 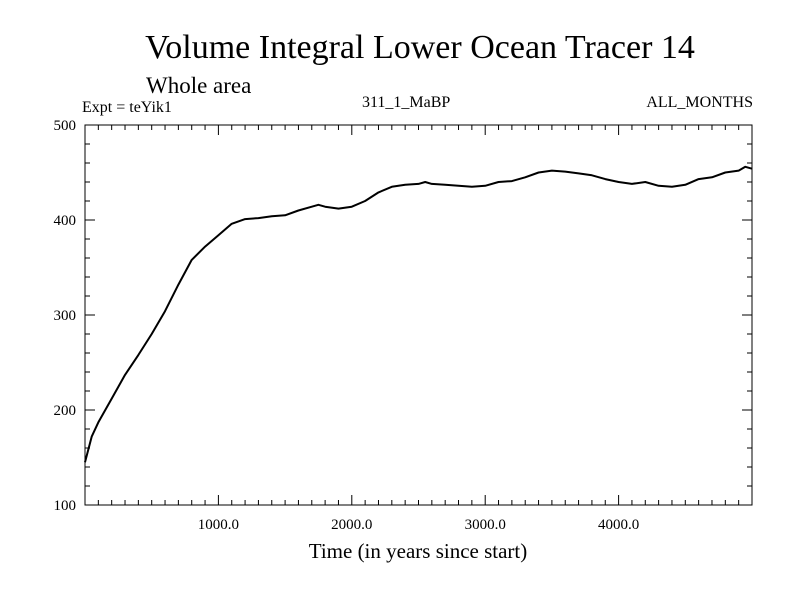 I want to click on y-tick-label: 100, so click(x=65, y=506).